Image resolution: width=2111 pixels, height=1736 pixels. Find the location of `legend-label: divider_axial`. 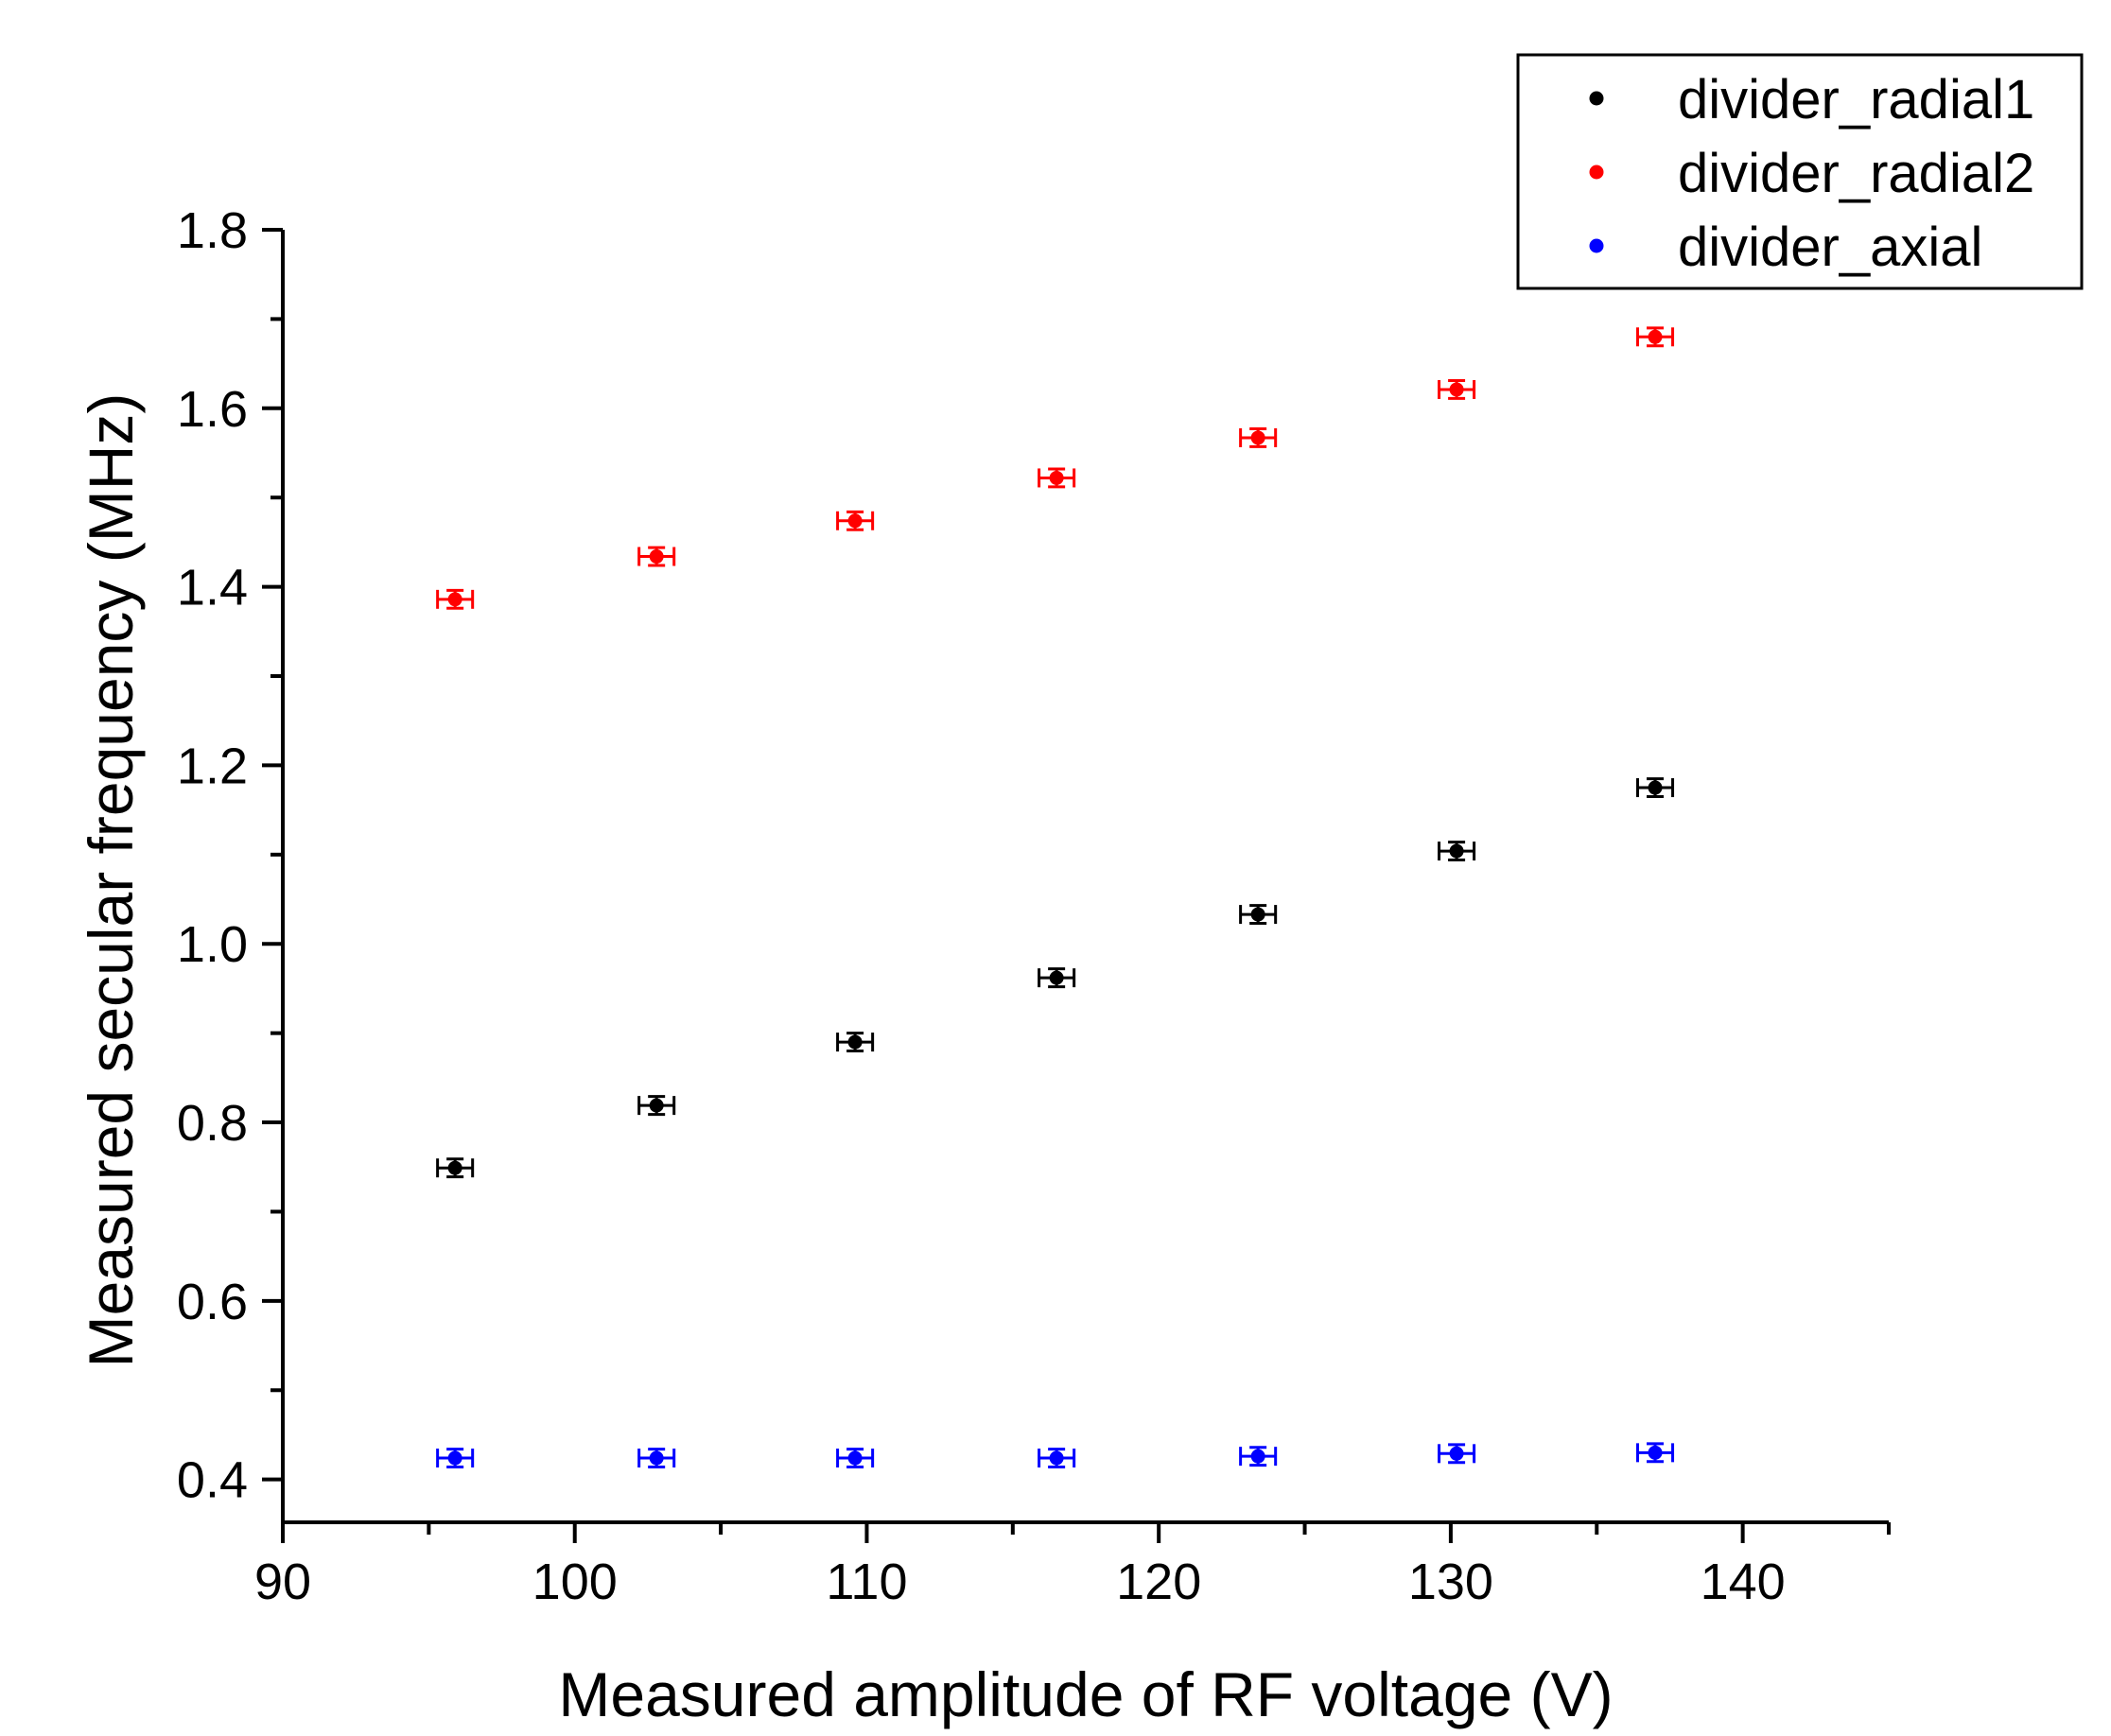

legend-label: divider_axial is located at coordinates (1830, 247).